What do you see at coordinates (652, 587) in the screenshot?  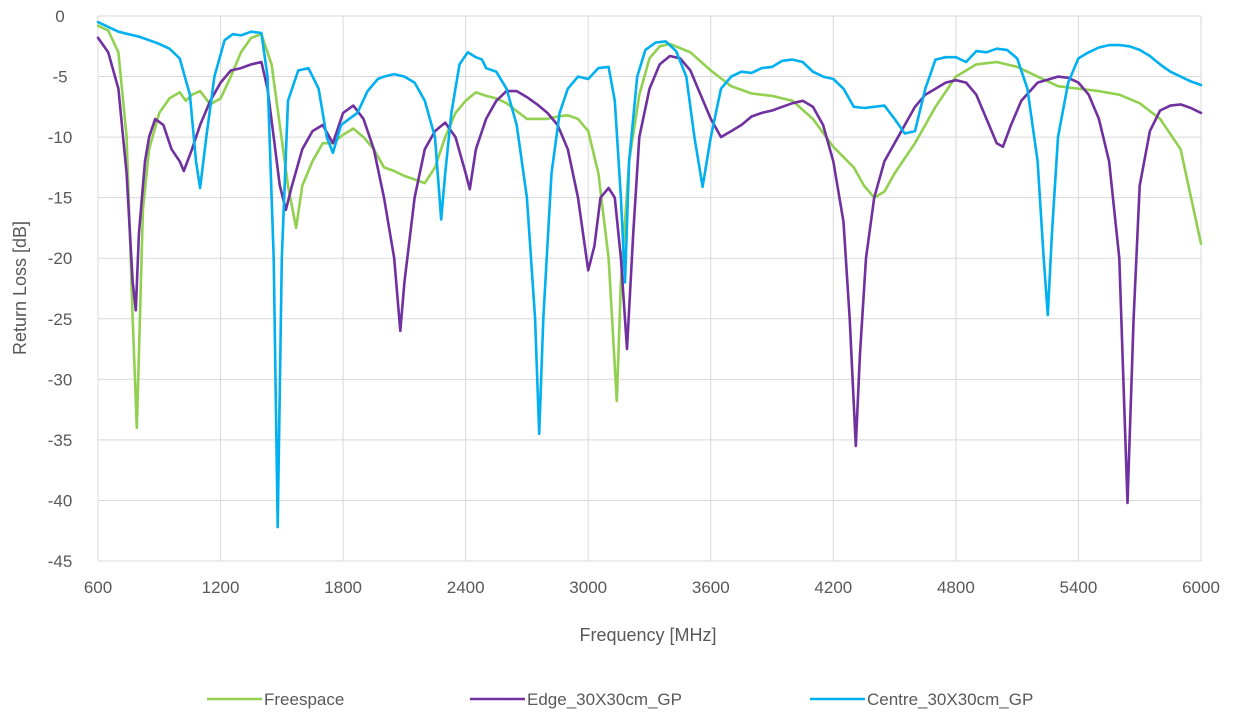 I see `x-axis-ticks: 600 1200 1800 2400 3000 3600 4200 4800 5400 6000` at bounding box center [652, 587].